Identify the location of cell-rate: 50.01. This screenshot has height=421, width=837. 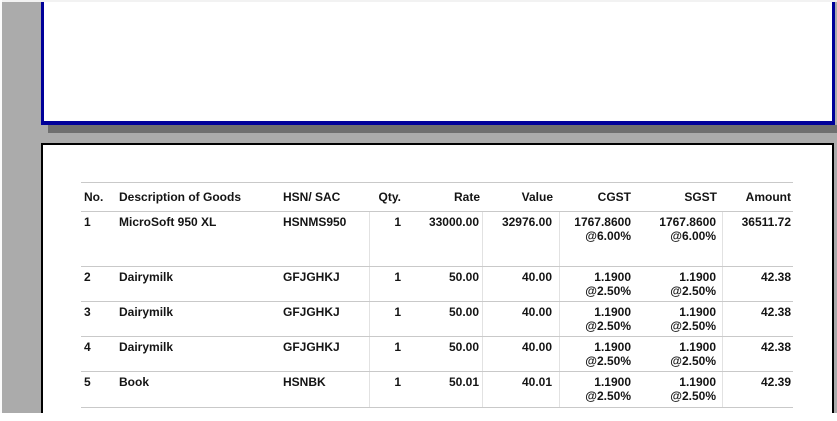
(443, 389).